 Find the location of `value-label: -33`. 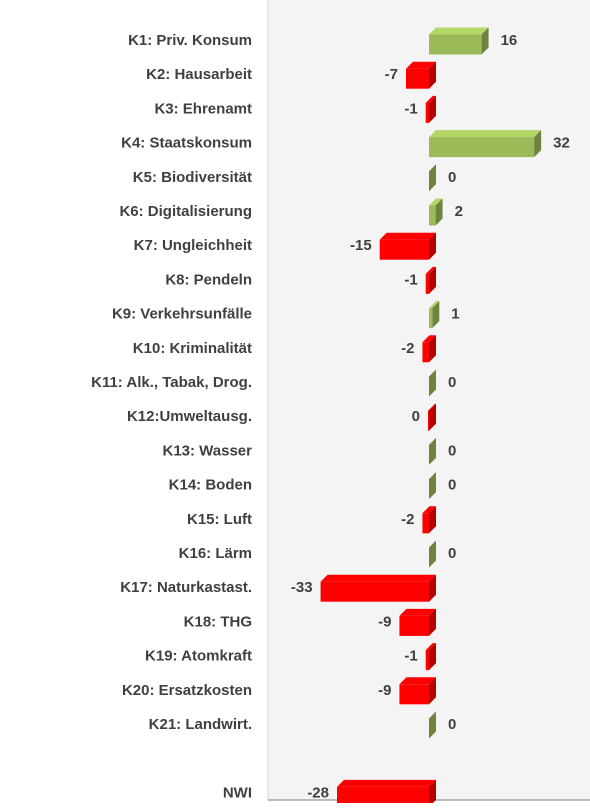

value-label: -33 is located at coordinates (302, 587).